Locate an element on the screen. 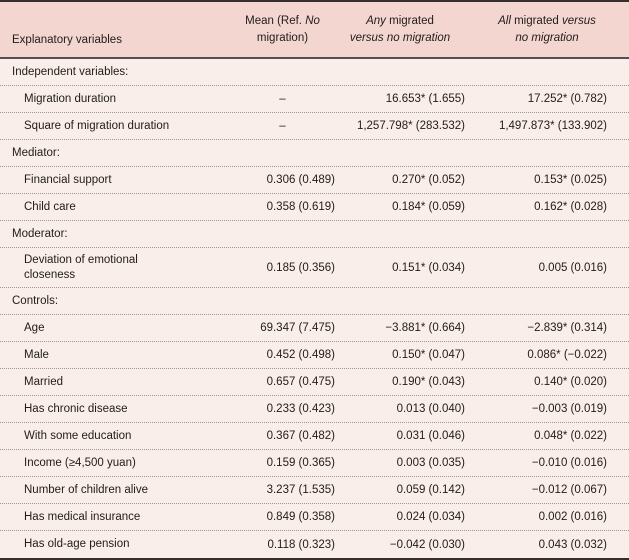 Image resolution: width=629 pixels, height=560 pixels. cell-value: 0.031 (0.046) is located at coordinates (430, 436).